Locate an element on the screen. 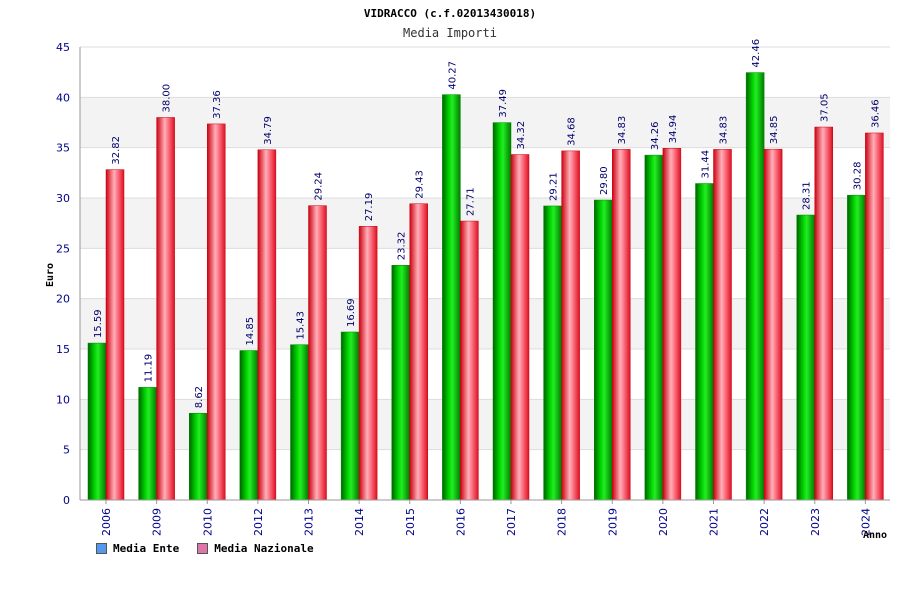 Image resolution: width=900 pixels, height=600 pixels. data-label: 37.05 is located at coordinates (825, 107).